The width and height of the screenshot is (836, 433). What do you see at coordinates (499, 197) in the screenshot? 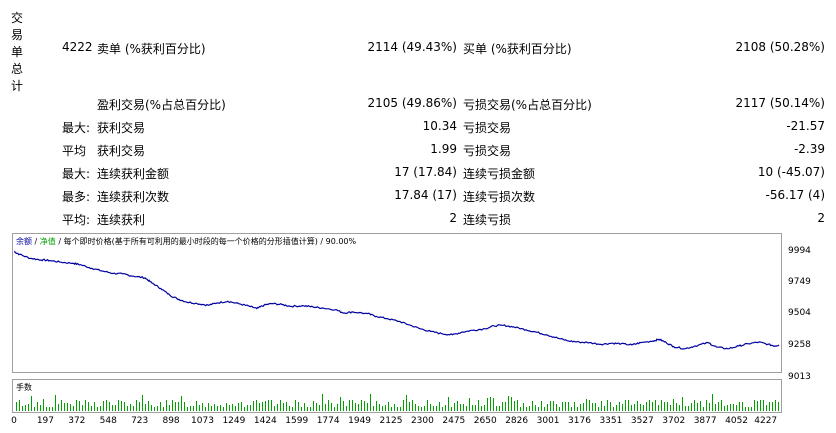
I see `stats-row-right-label: 连续亏损次数` at bounding box center [499, 197].